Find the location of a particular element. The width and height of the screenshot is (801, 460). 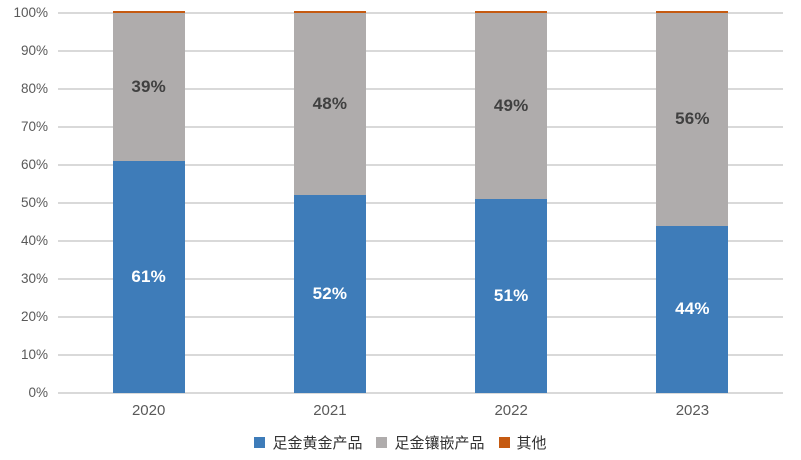

legend-item-2: 其他 is located at coordinates (522, 442).